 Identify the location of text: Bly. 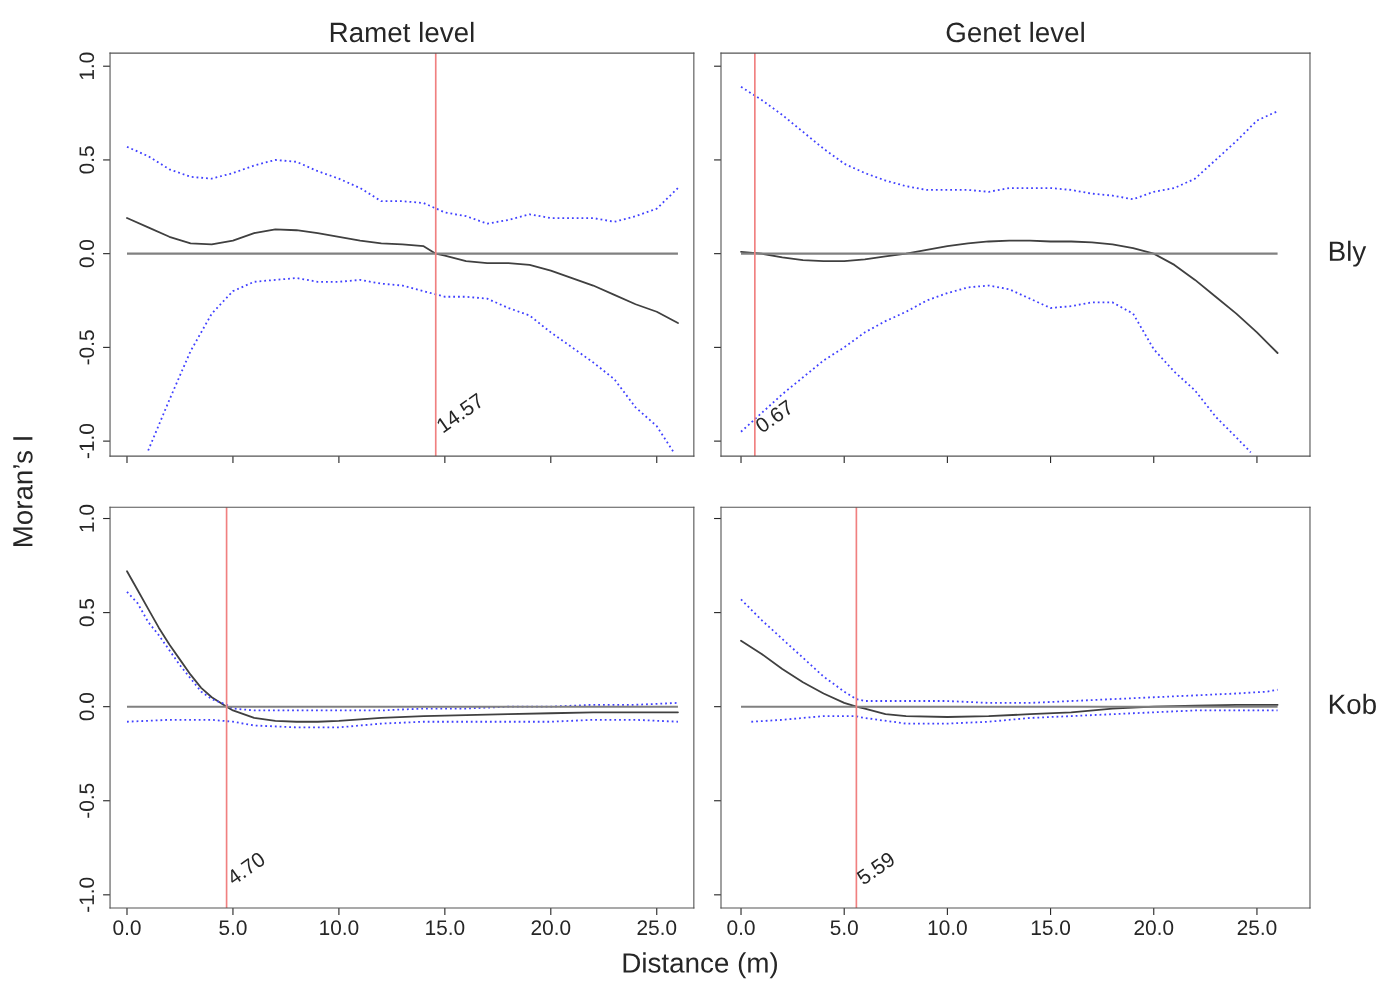
(1348, 253).